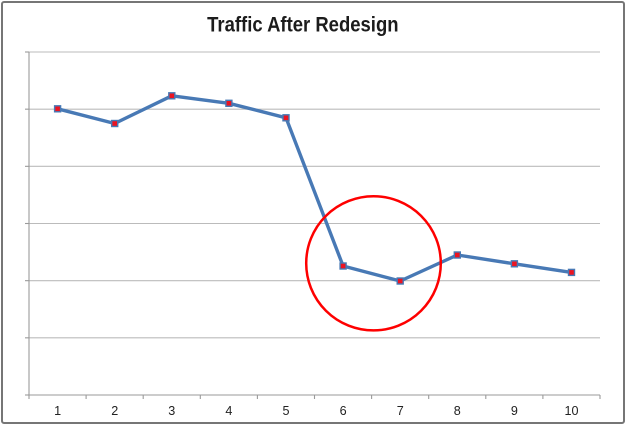  What do you see at coordinates (57, 411) in the screenshot?
I see `svg-text: 1` at bounding box center [57, 411].